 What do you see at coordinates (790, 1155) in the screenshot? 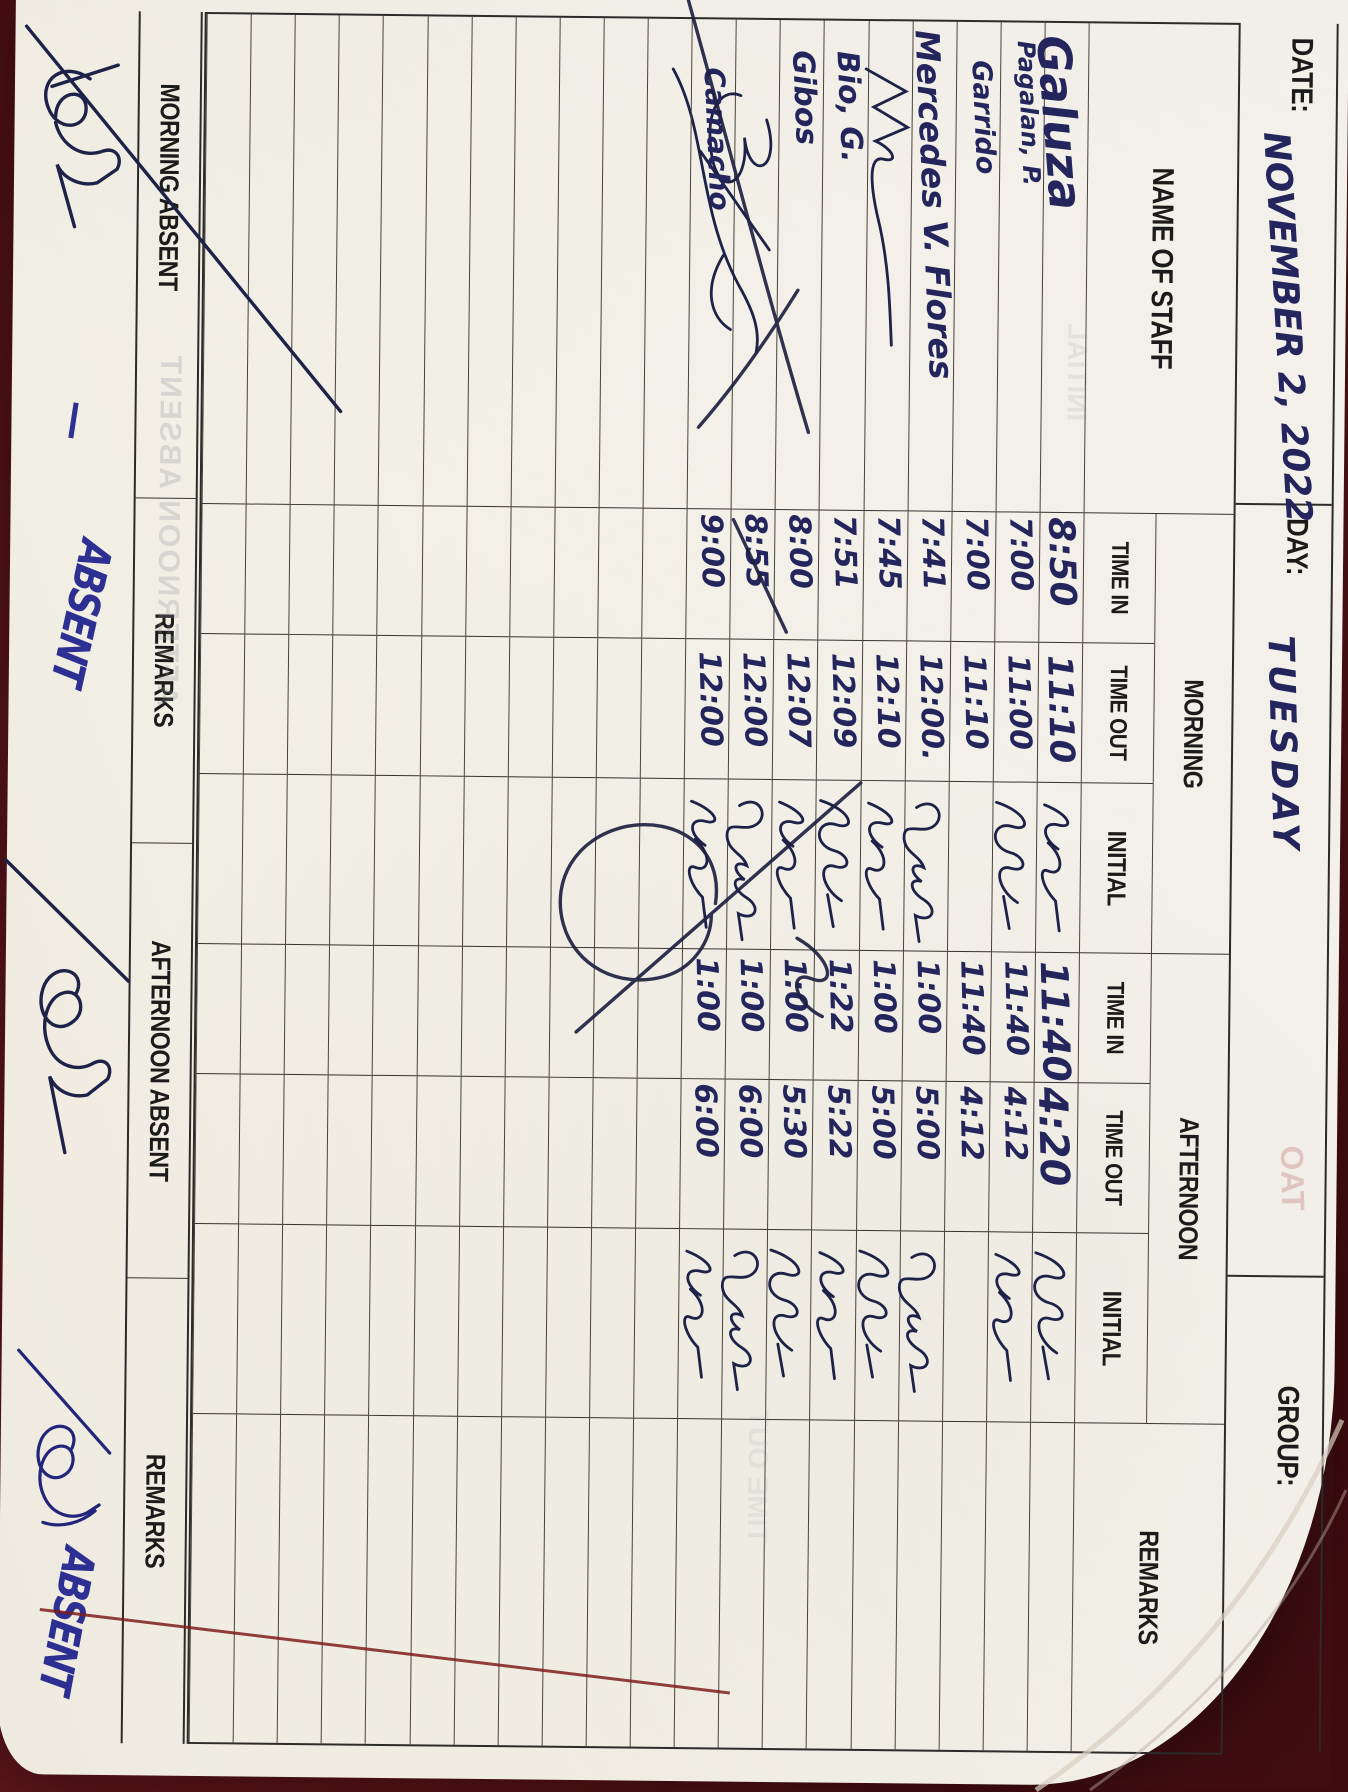
I see `a-out-cell: 5:30` at bounding box center [790, 1155].